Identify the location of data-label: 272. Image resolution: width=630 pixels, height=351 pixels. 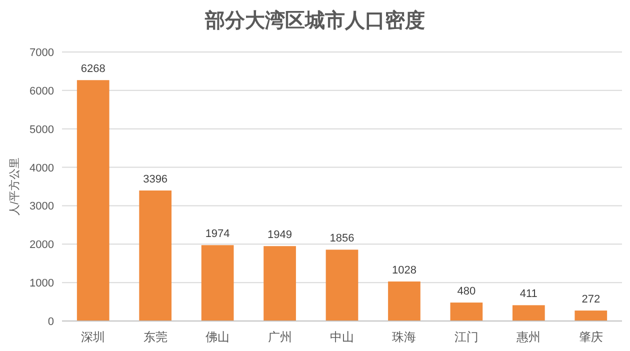
(591, 300).